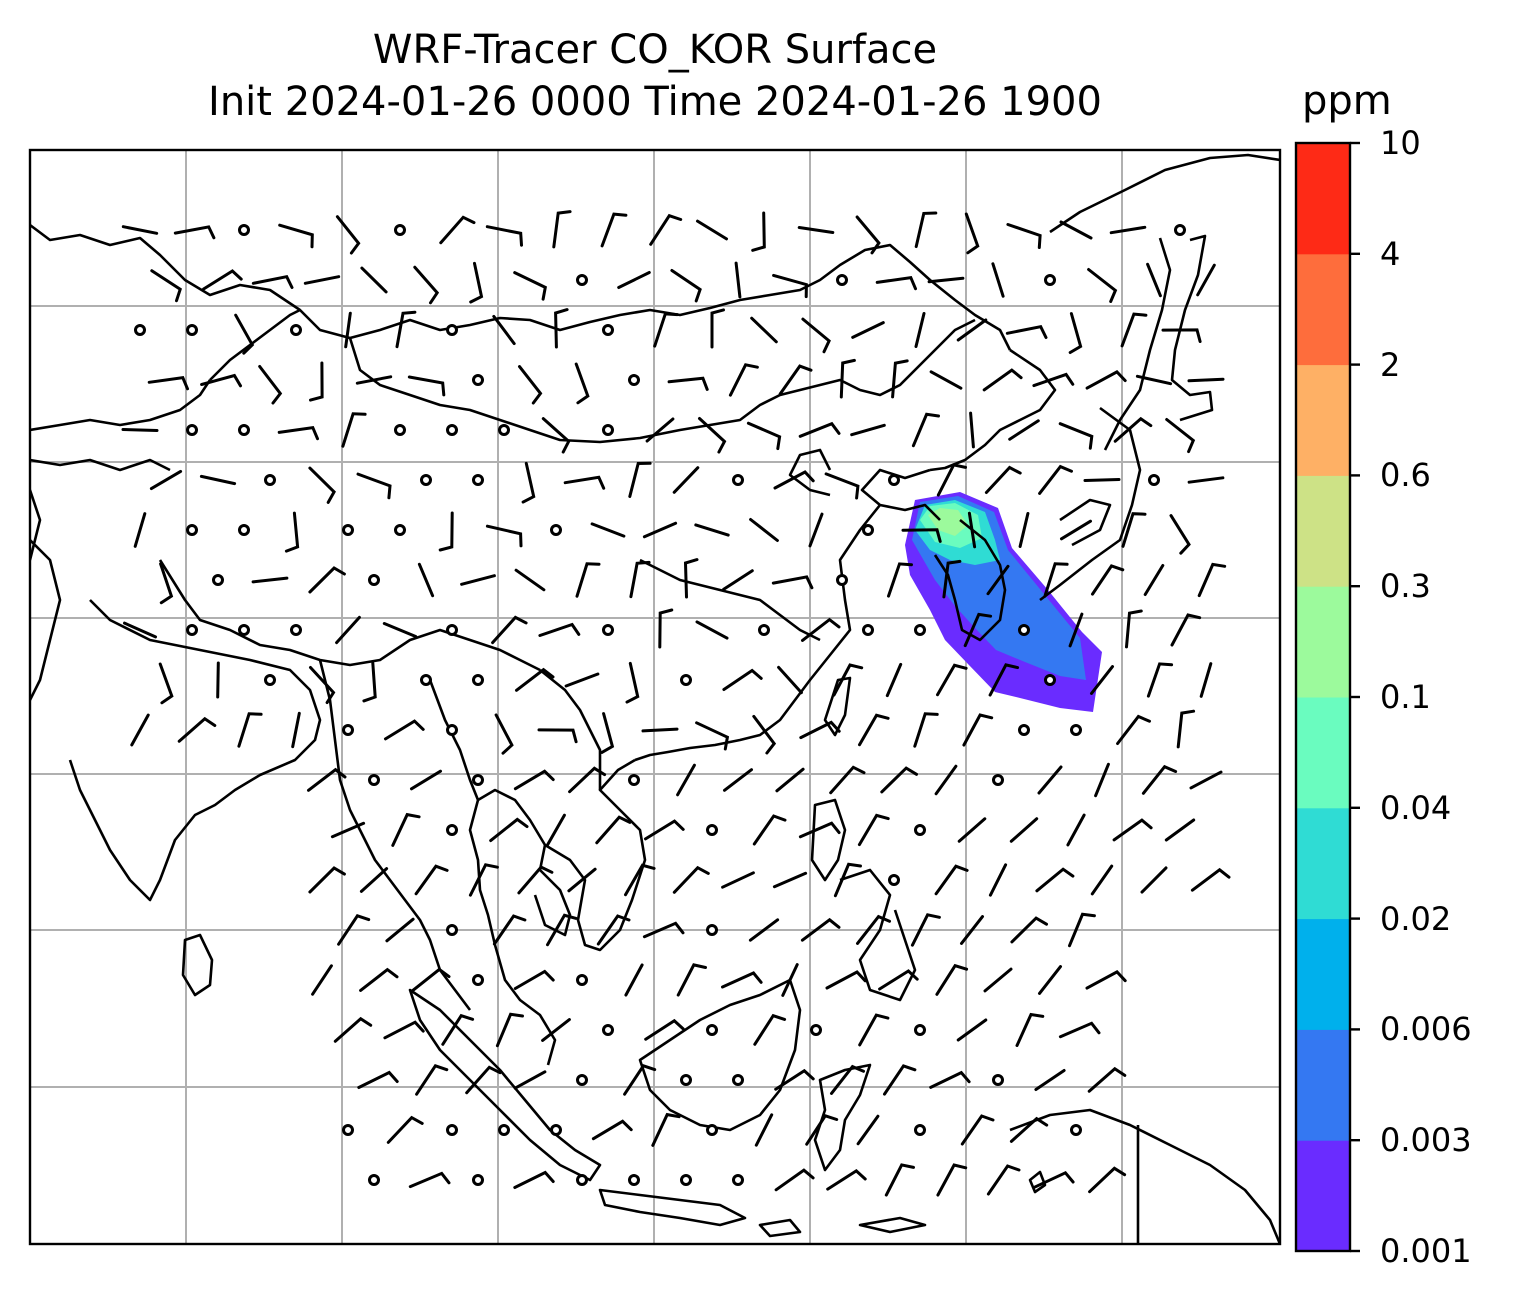  I want to click on colorbar-unit-label: ppm, so click(1347, 101).